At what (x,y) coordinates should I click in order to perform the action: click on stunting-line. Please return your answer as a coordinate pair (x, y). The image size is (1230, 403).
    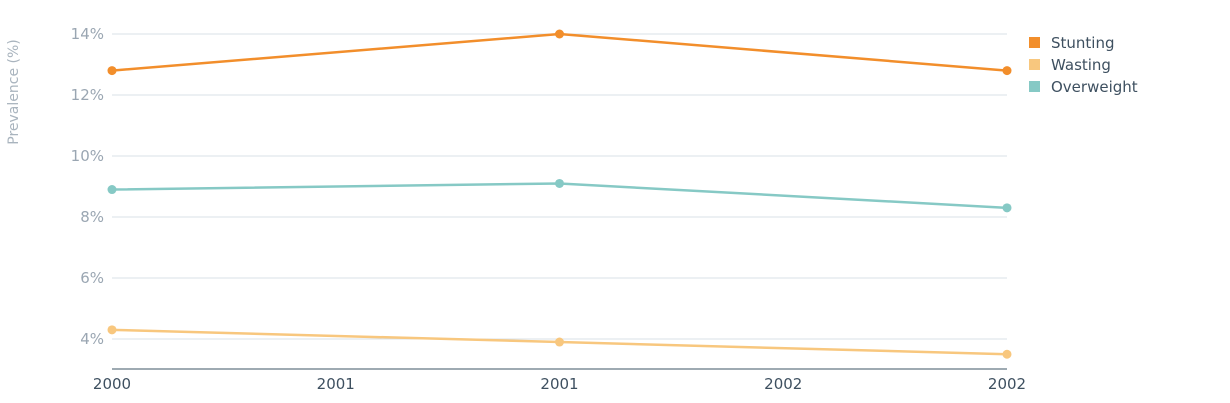
    Looking at the image, I should click on (559, 52).